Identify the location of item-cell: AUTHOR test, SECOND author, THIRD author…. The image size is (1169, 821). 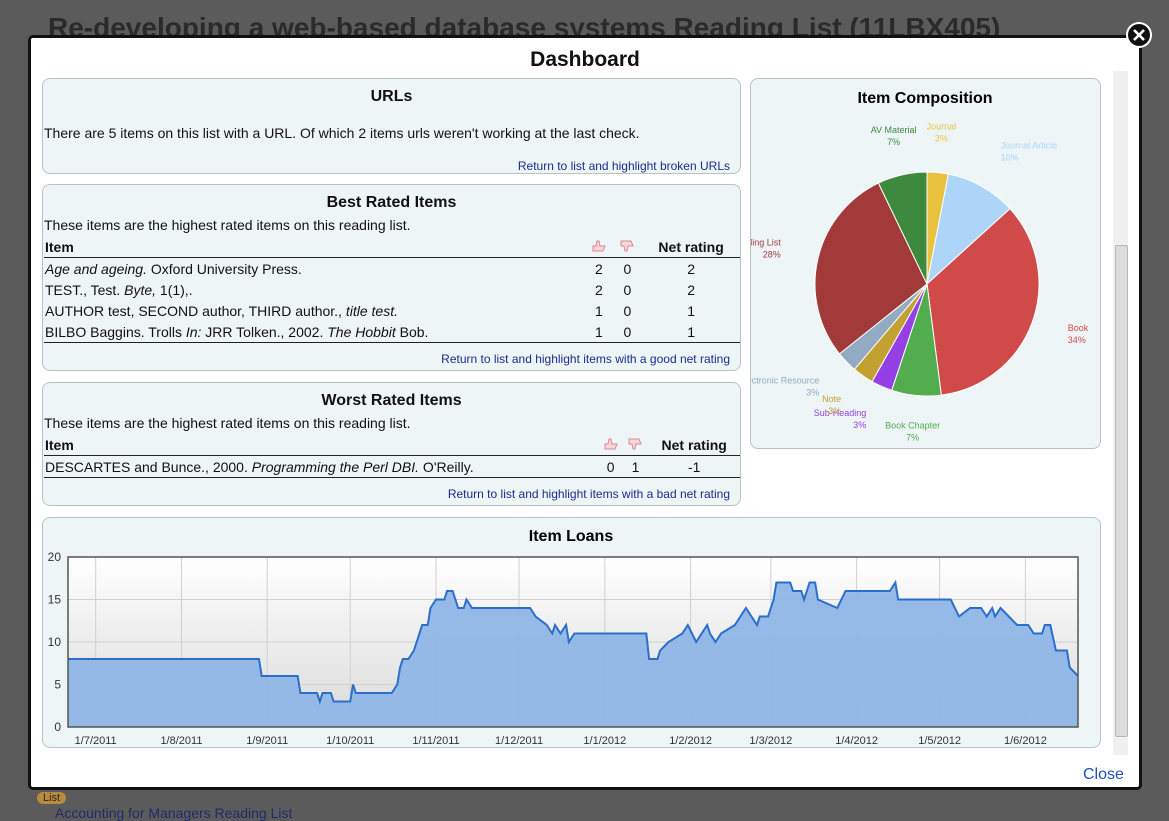
(314, 310).